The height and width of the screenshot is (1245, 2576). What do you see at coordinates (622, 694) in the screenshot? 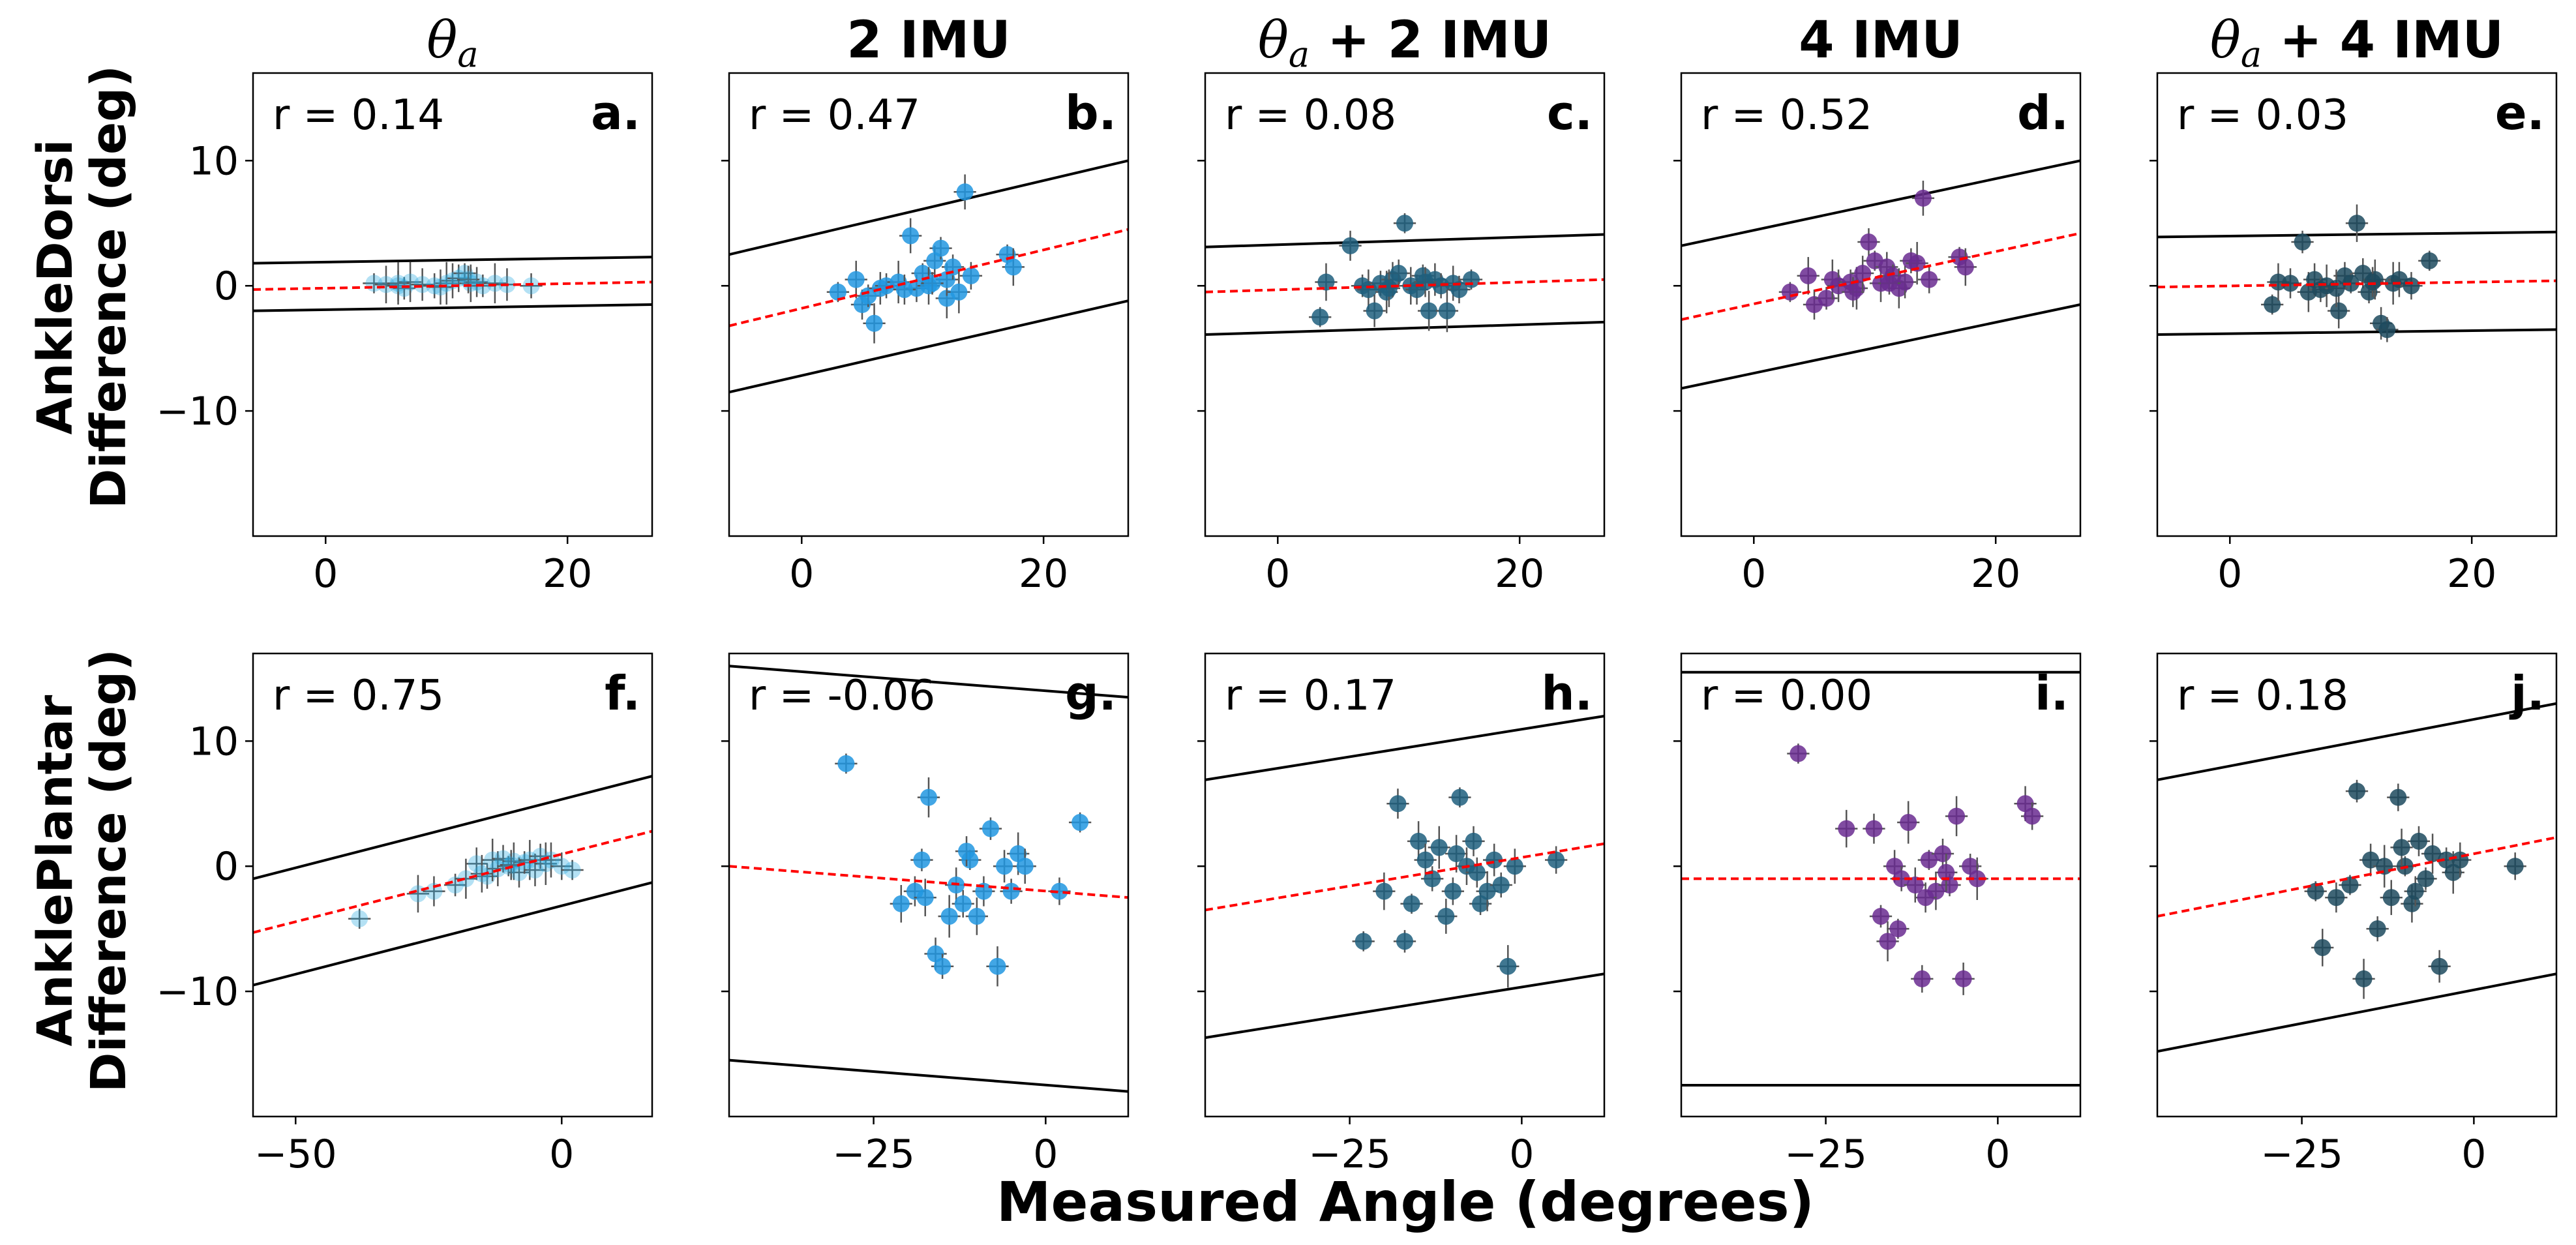
I see `panel-letter: f.` at bounding box center [622, 694].